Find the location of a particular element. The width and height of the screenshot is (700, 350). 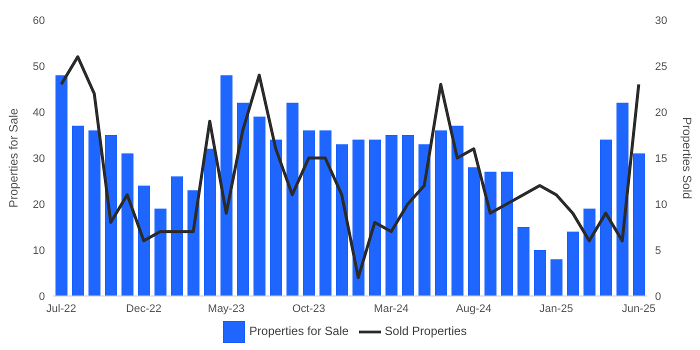

y-tick-label: 40 is located at coordinates (38, 112).